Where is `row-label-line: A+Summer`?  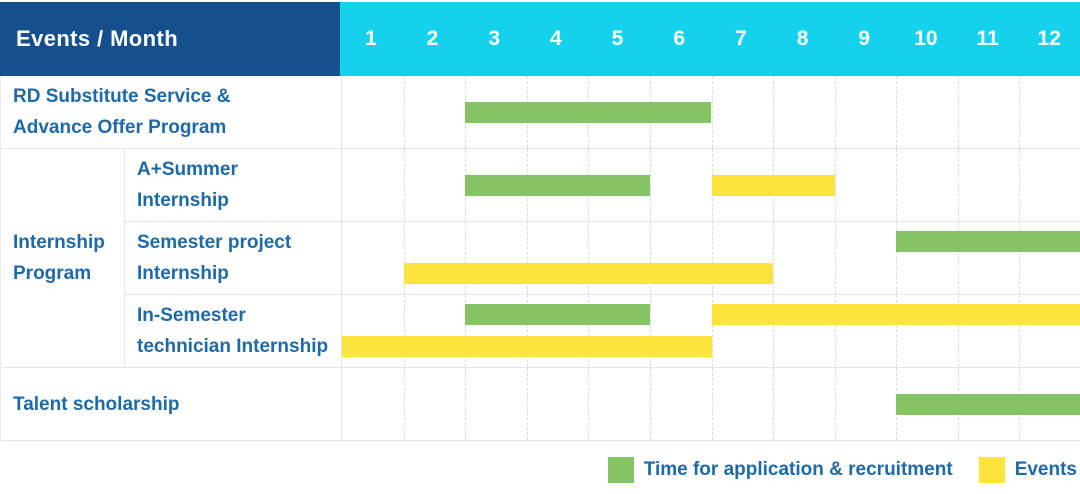
row-label-line: A+Summer is located at coordinates (187, 169).